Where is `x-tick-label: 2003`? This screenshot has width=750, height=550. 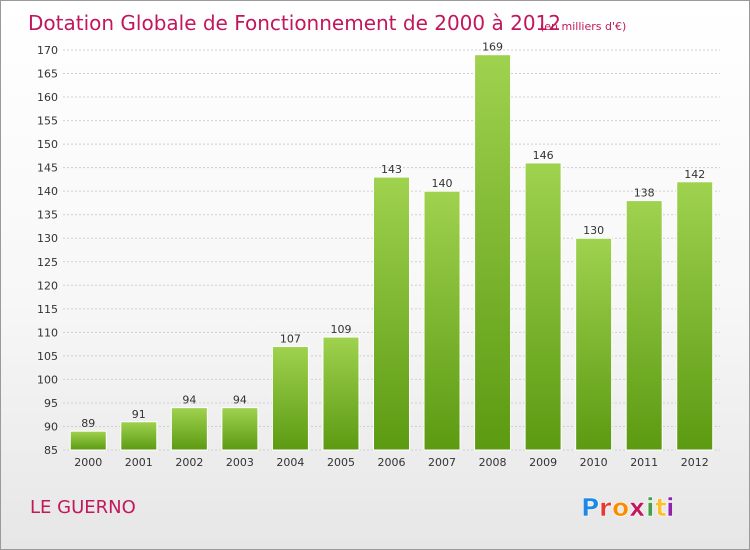
x-tick-label: 2003 is located at coordinates (240, 462).